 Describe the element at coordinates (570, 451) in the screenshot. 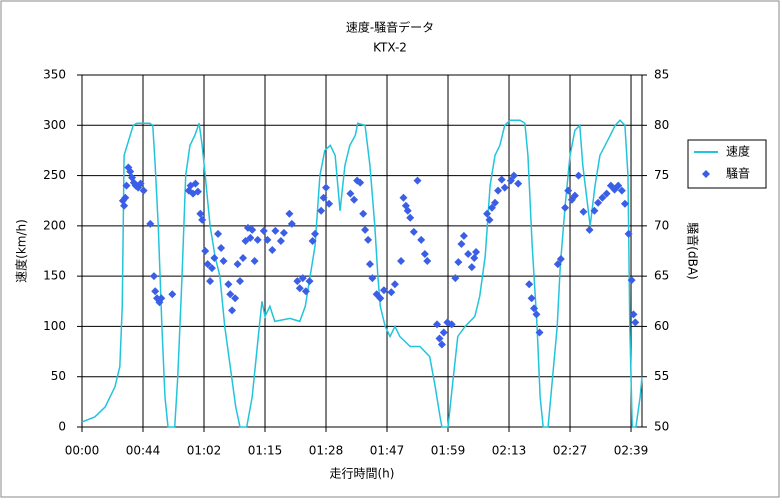

I see `x-tick-label: 02:27` at that location.